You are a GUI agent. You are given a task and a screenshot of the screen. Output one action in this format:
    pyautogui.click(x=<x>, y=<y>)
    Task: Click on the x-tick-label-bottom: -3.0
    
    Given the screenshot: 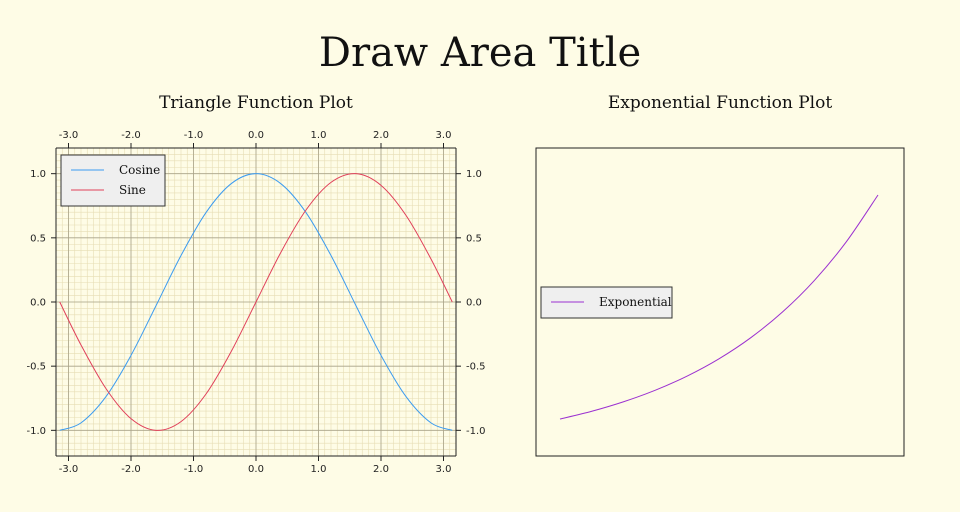 What is the action you would take?
    pyautogui.click(x=69, y=469)
    